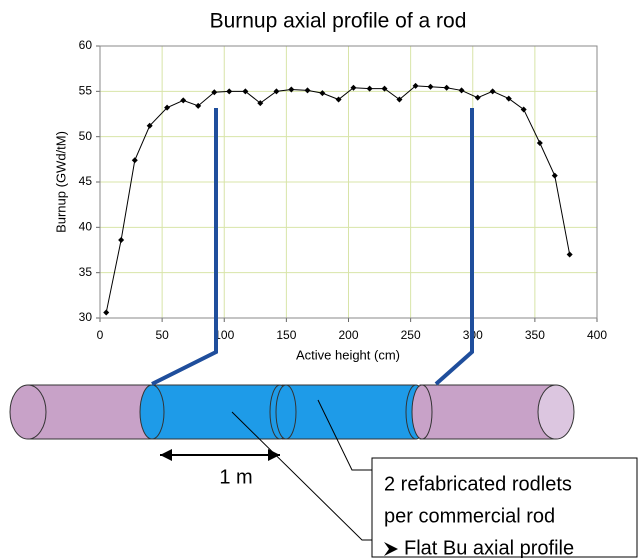  Describe the element at coordinates (162, 335) in the screenshot. I see `x-tick-label: 50` at that location.